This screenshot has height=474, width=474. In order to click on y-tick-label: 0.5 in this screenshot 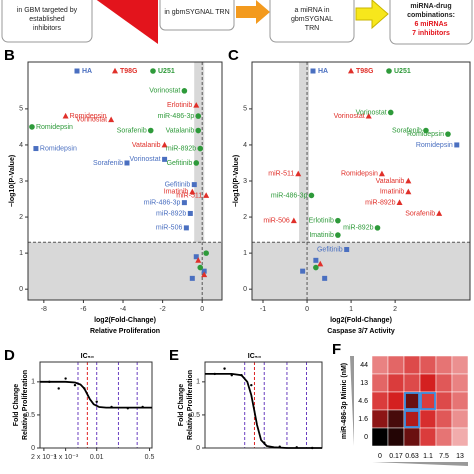, I will do `click(30, 415)`.